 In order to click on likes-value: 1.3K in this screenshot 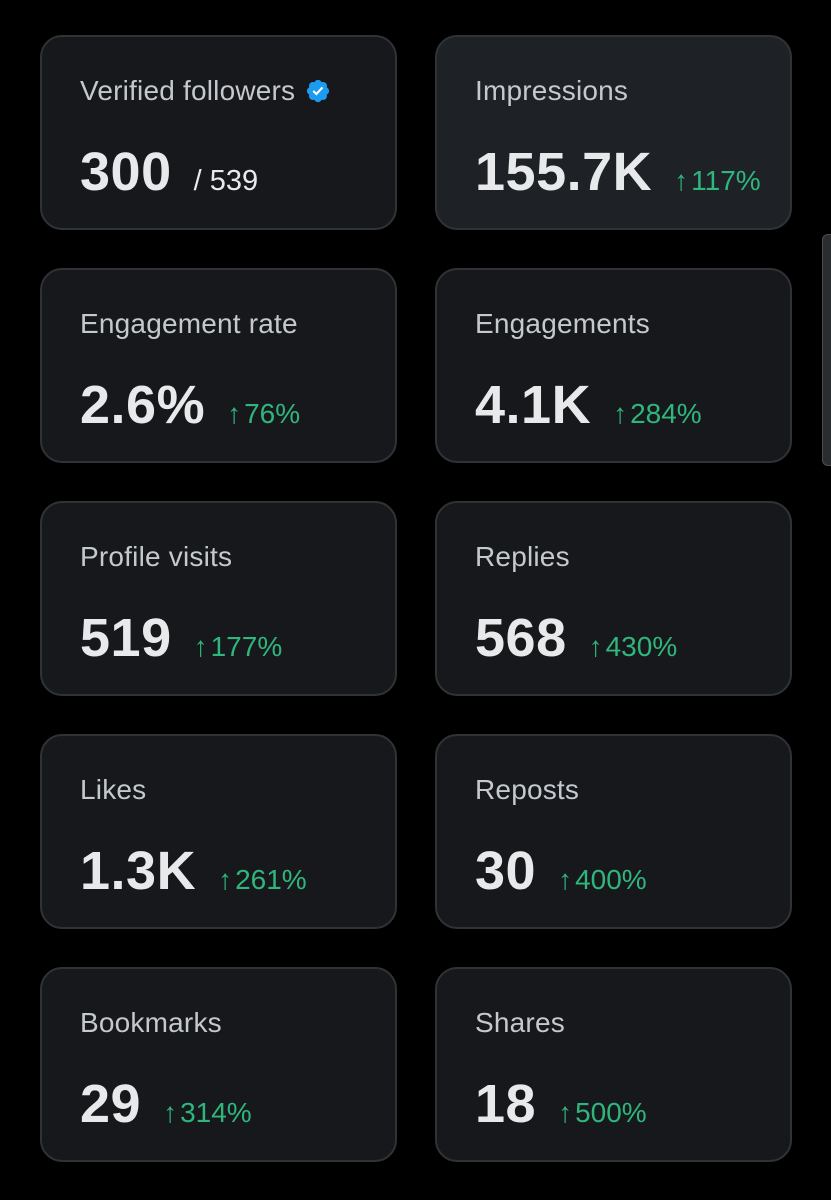, I will do `click(138, 871)`.